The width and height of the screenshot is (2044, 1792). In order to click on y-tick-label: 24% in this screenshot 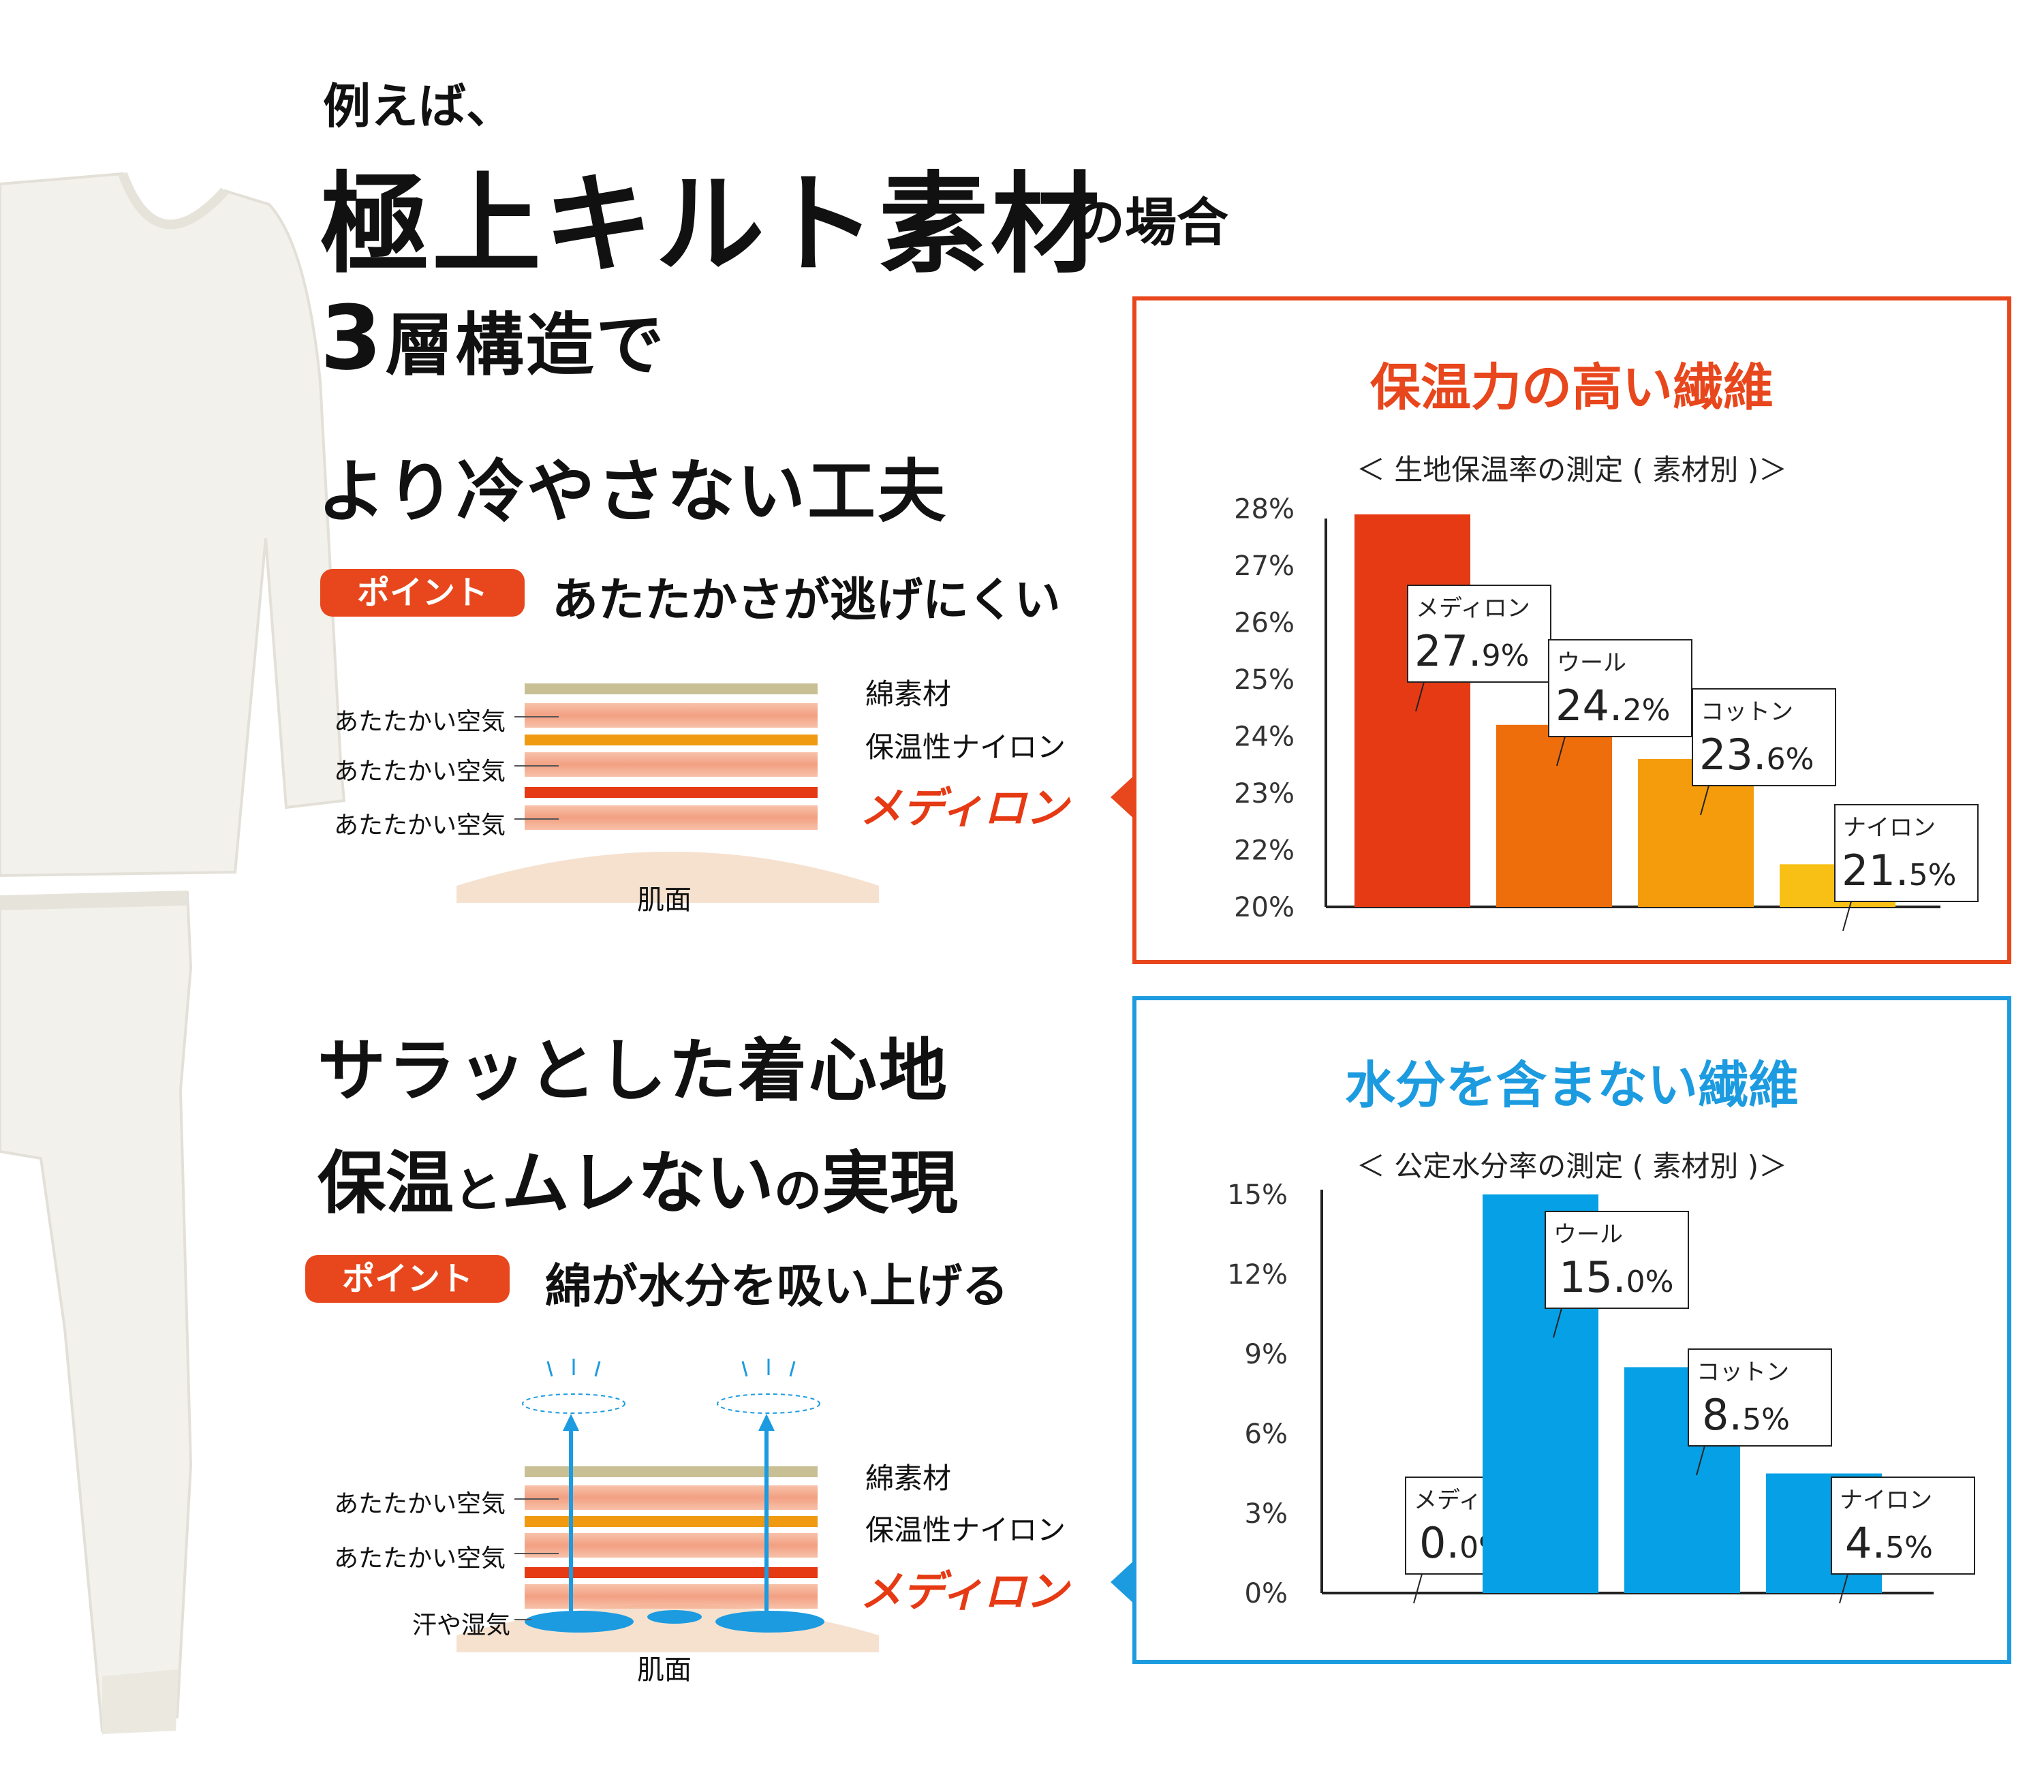, I will do `click(1264, 737)`.